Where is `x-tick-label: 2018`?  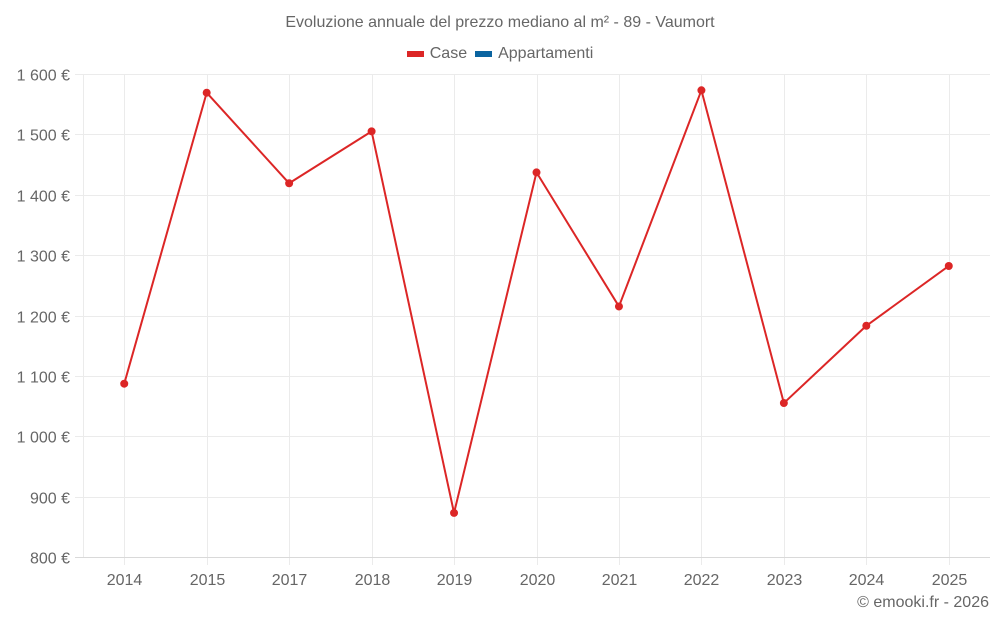
x-tick-label: 2018 is located at coordinates (373, 580).